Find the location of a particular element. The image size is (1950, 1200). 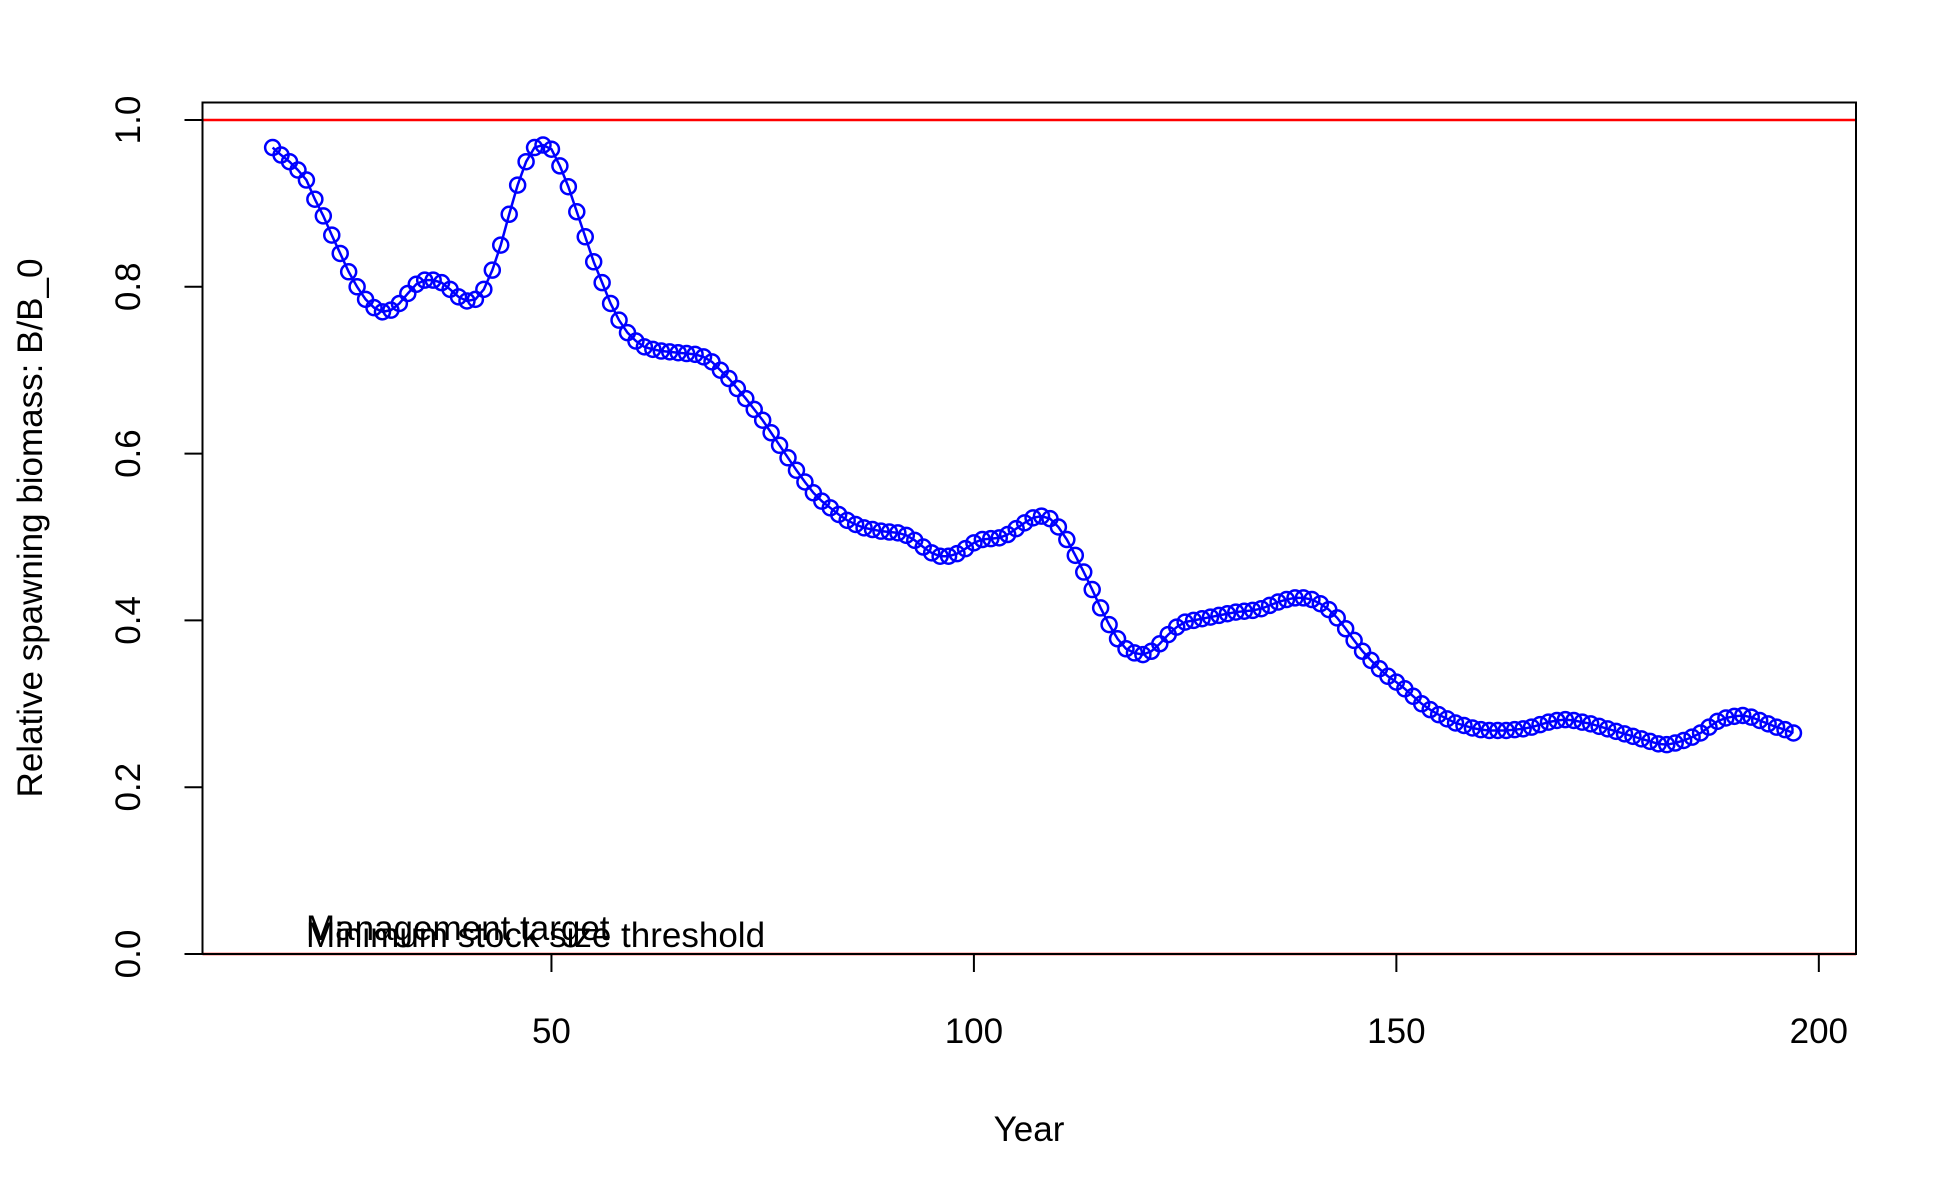

y-axis-label: Relative spawning biomass: B/B_0 is located at coordinates (30, 528).